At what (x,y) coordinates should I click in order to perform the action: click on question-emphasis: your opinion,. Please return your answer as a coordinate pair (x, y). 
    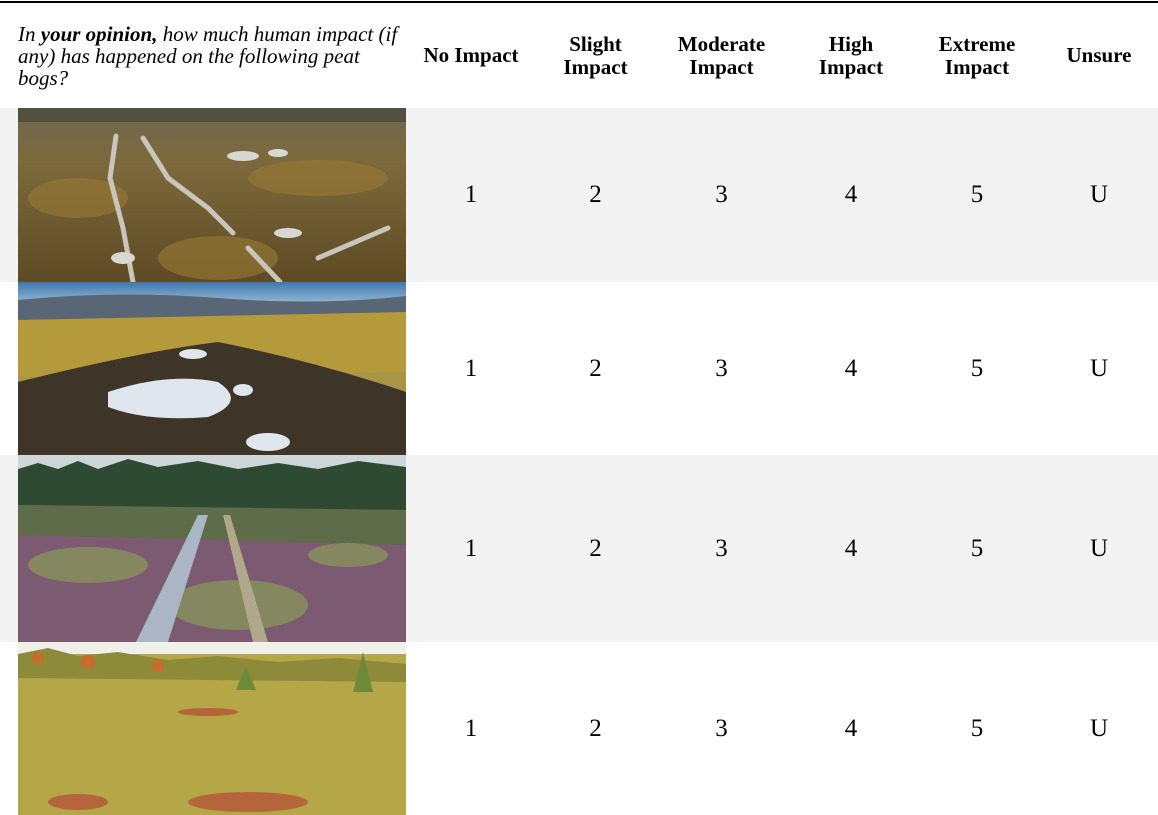
    Looking at the image, I should click on (99, 33).